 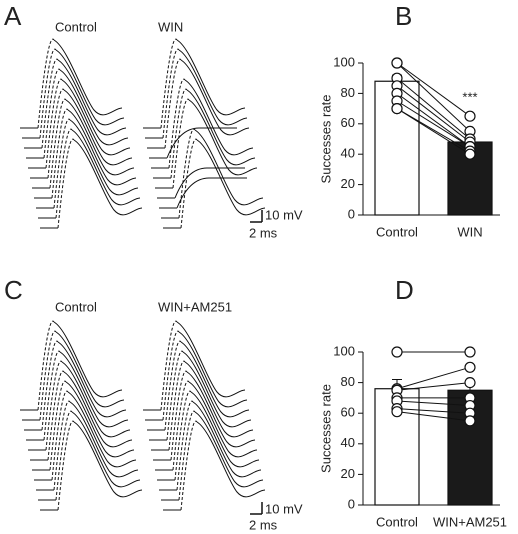 I want to click on panel-letter: C, so click(x=13, y=290).